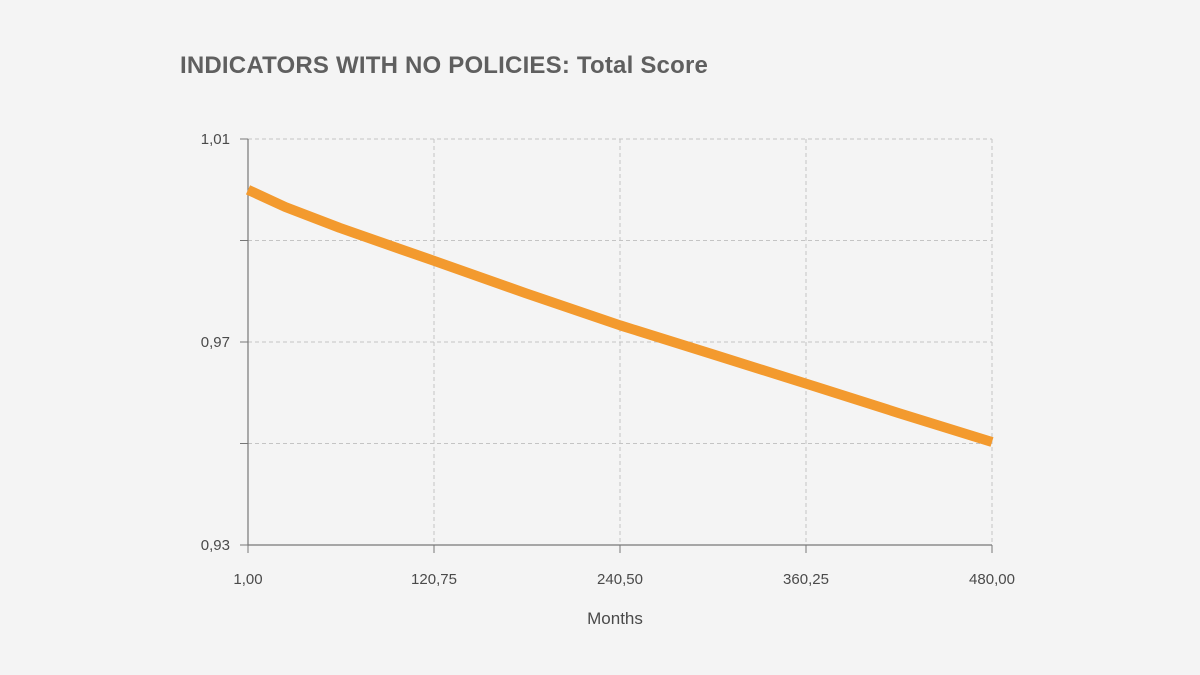 Image resolution: width=1200 pixels, height=675 pixels. What do you see at coordinates (247, 579) in the screenshot?
I see `x-tick-label: 1,00` at bounding box center [247, 579].